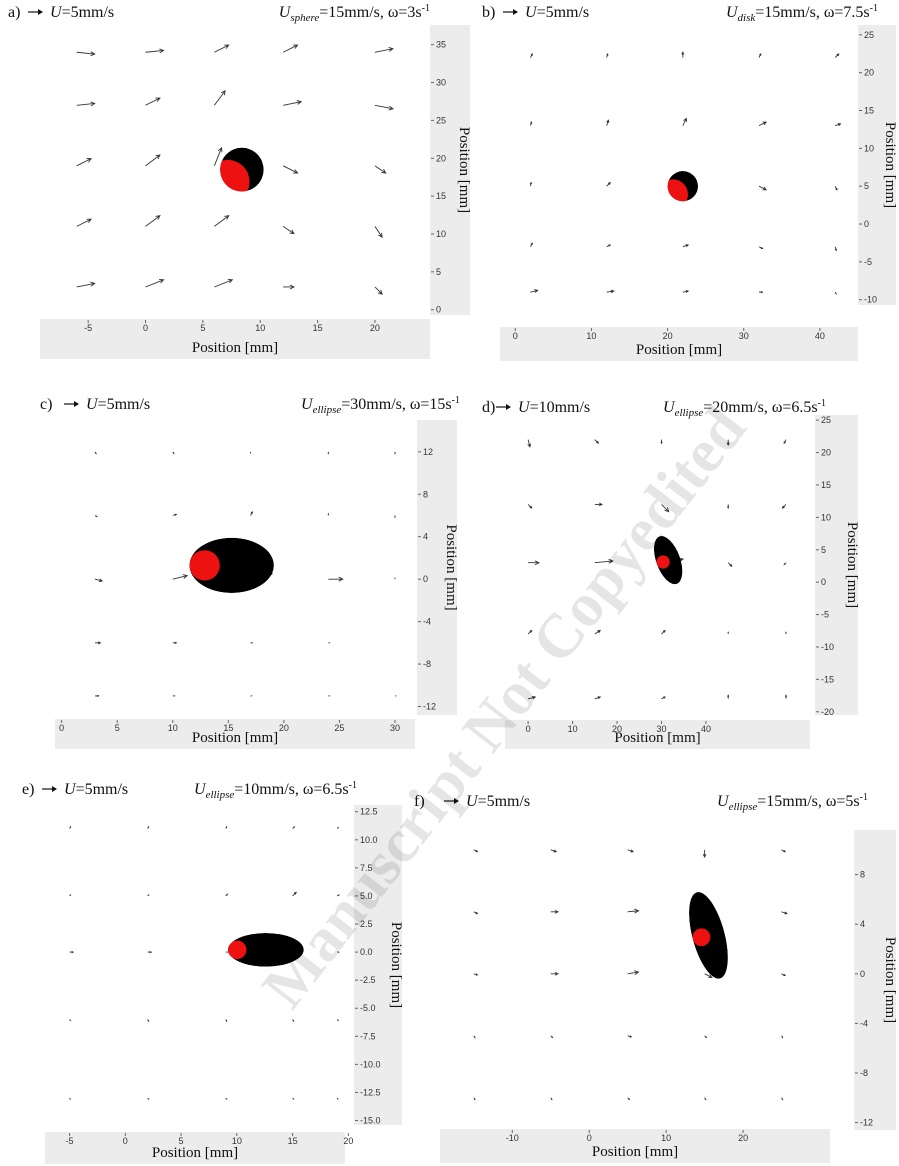  I want to click on annotation: Usphere=15mm/s, ω=3s-1, so click(354, 13).